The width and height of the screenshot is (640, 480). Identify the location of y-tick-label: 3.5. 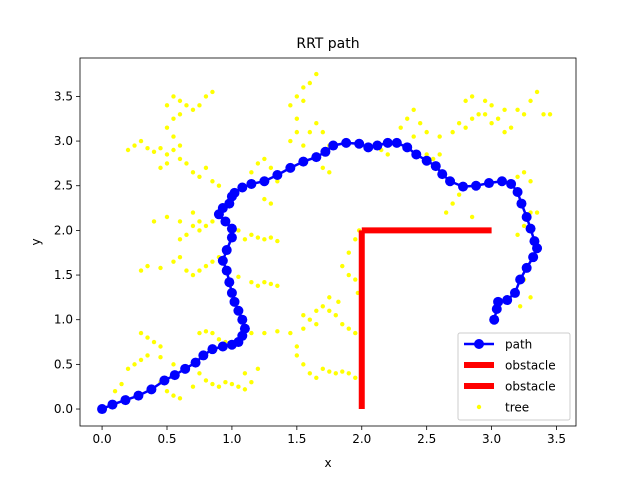
(63, 96).